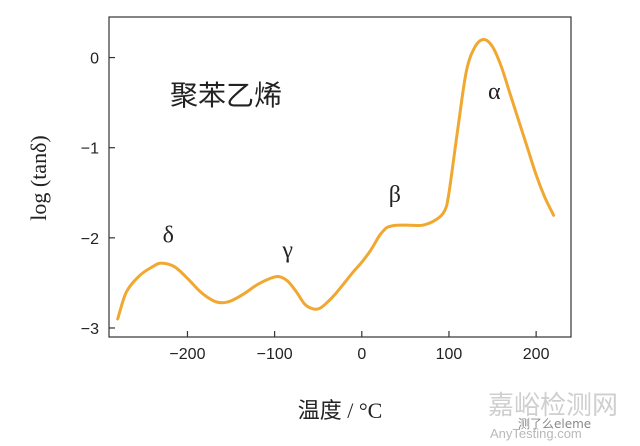  I want to click on x-tick-label: −200, so click(187, 354).